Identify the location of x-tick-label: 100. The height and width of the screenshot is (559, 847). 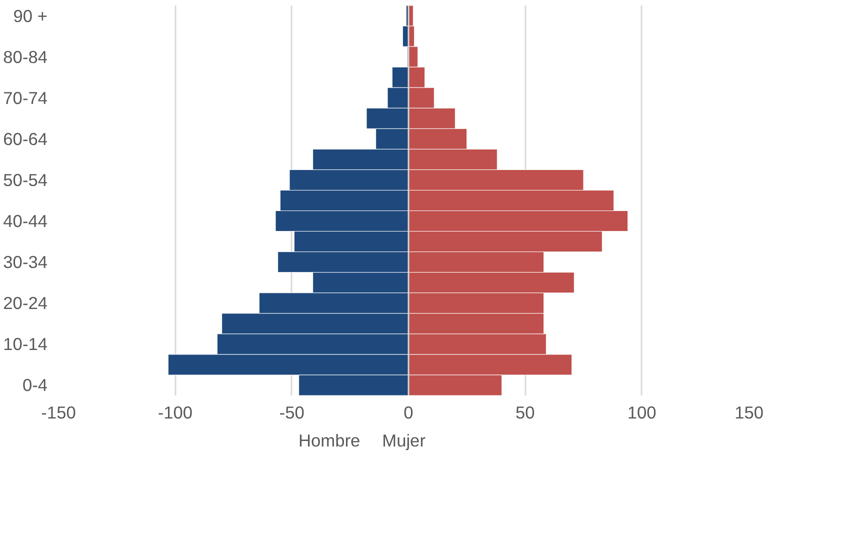
(641, 412).